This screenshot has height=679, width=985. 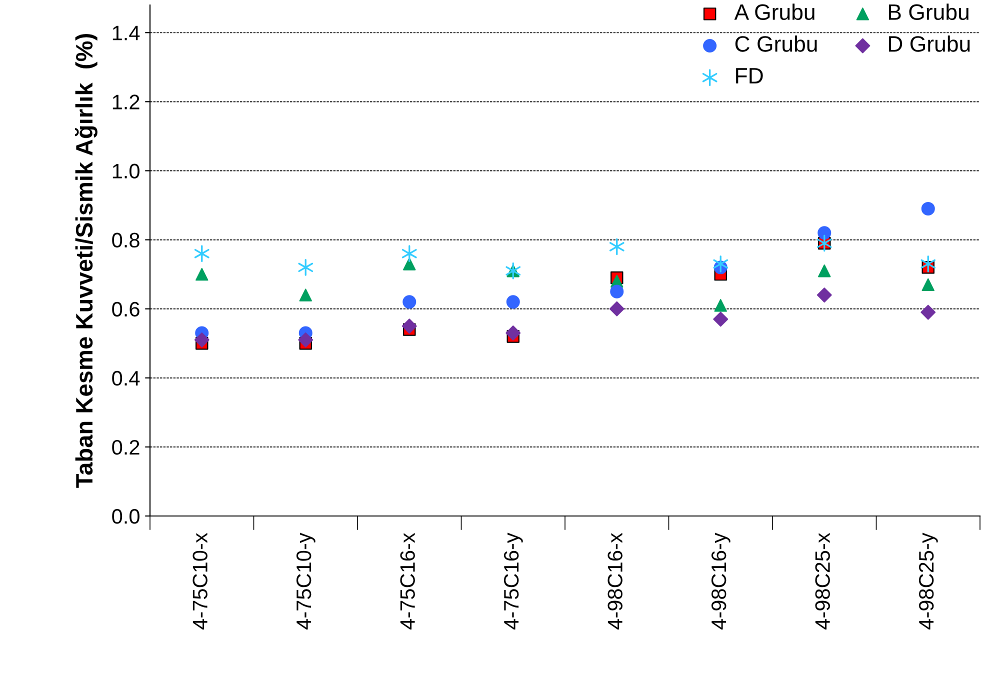 I want to click on y-tick-label: 1.4, so click(x=126, y=33).